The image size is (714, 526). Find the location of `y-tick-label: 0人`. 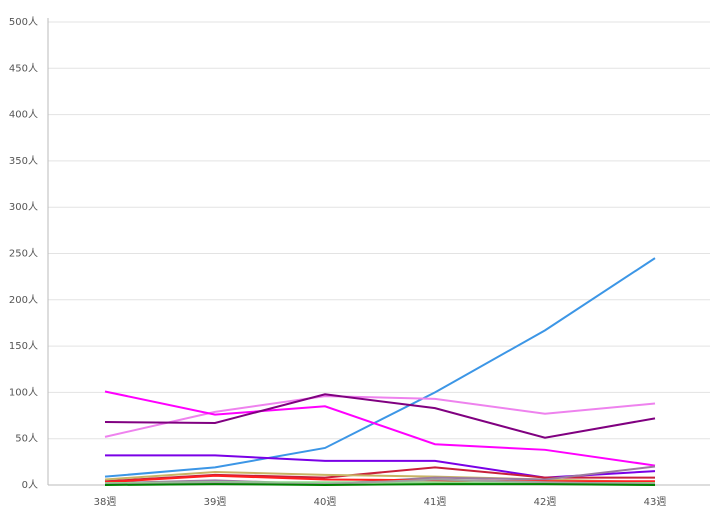

y-tick-label: 0人 is located at coordinates (30, 485).